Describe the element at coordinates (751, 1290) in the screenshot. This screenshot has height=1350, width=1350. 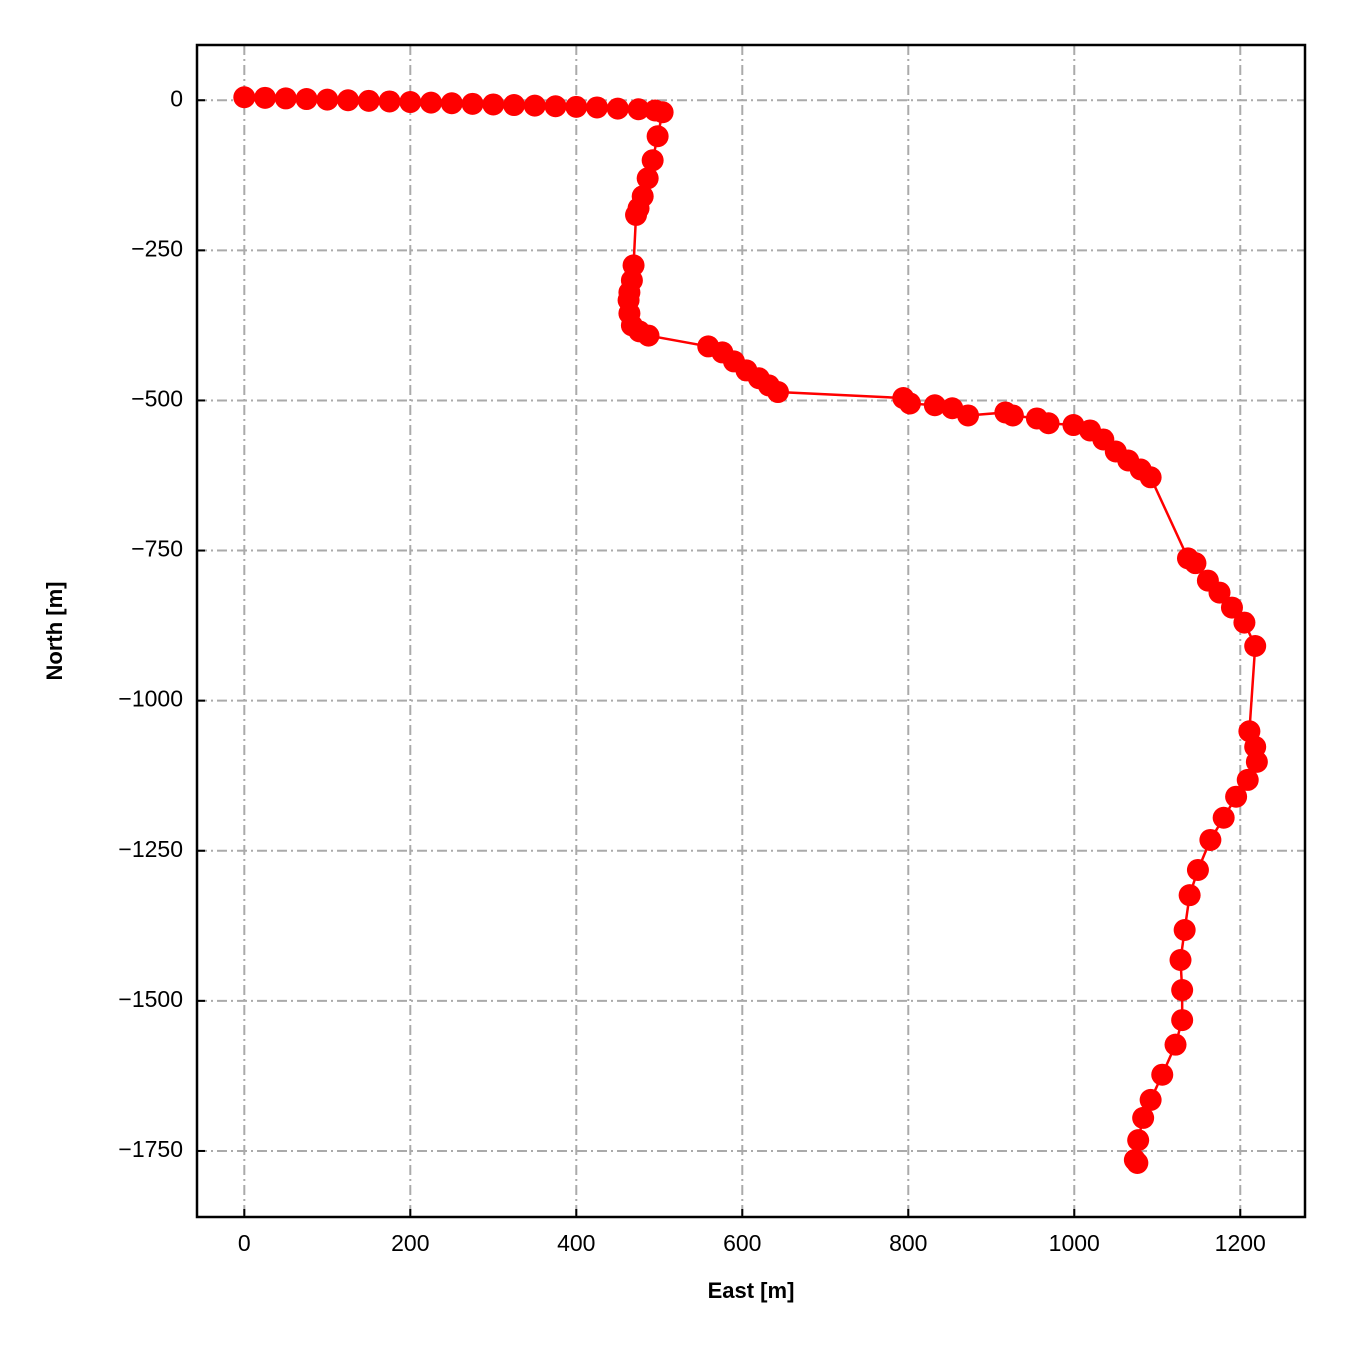
I see `x-axis-title: East [m]` at that location.